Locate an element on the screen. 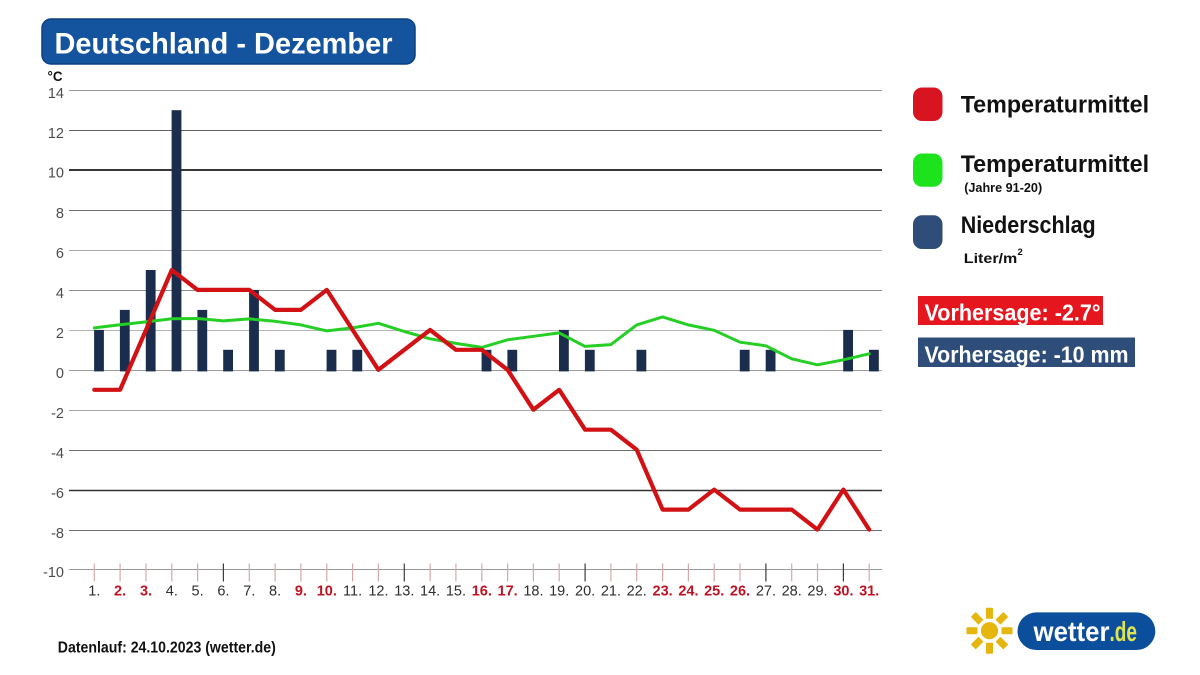 The image size is (1200, 675). svg-text: °C is located at coordinates (55, 76).